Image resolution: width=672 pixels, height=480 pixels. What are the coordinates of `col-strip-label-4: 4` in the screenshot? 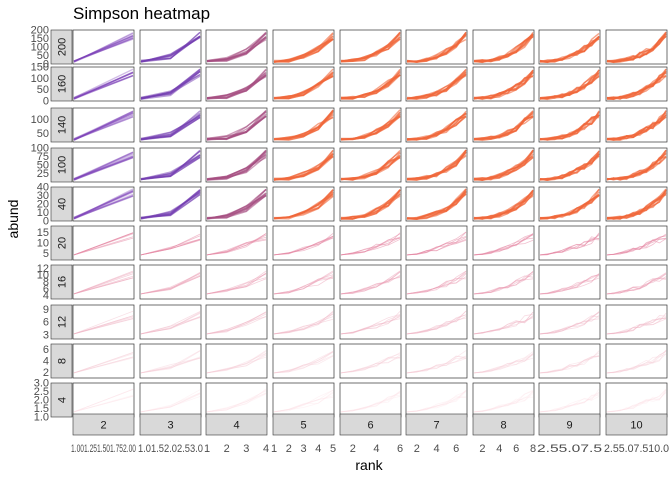 It's located at (236, 426).